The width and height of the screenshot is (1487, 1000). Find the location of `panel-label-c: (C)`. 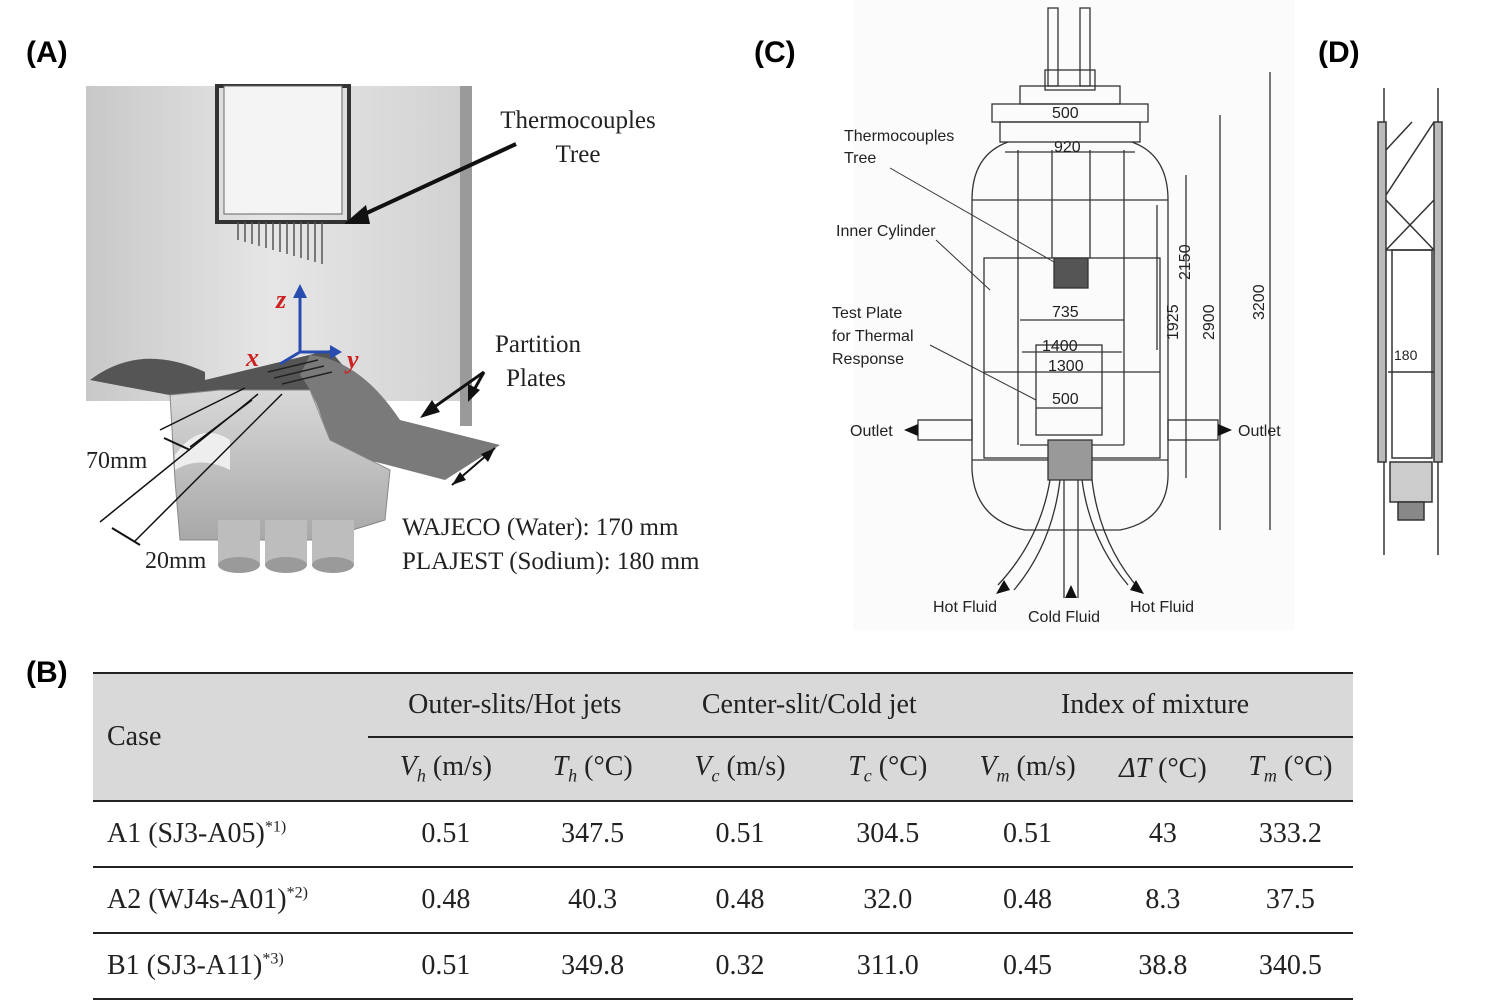

panel-label-c: (C) is located at coordinates (775, 52).